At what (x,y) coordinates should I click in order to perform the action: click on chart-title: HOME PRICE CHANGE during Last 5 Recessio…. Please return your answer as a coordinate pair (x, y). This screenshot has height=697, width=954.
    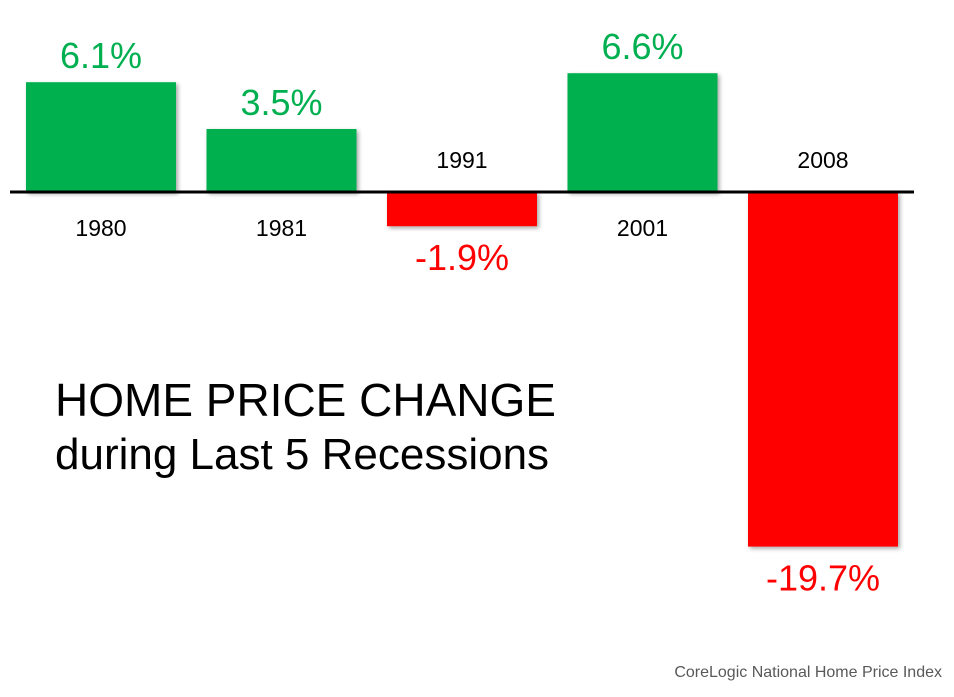
    Looking at the image, I should click on (305, 427).